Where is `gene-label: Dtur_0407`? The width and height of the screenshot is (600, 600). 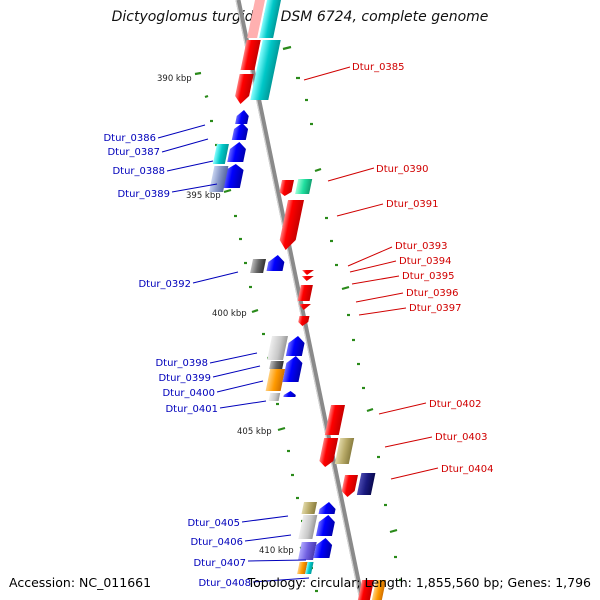
gene-label: Dtur_0407 is located at coordinates (219, 563).